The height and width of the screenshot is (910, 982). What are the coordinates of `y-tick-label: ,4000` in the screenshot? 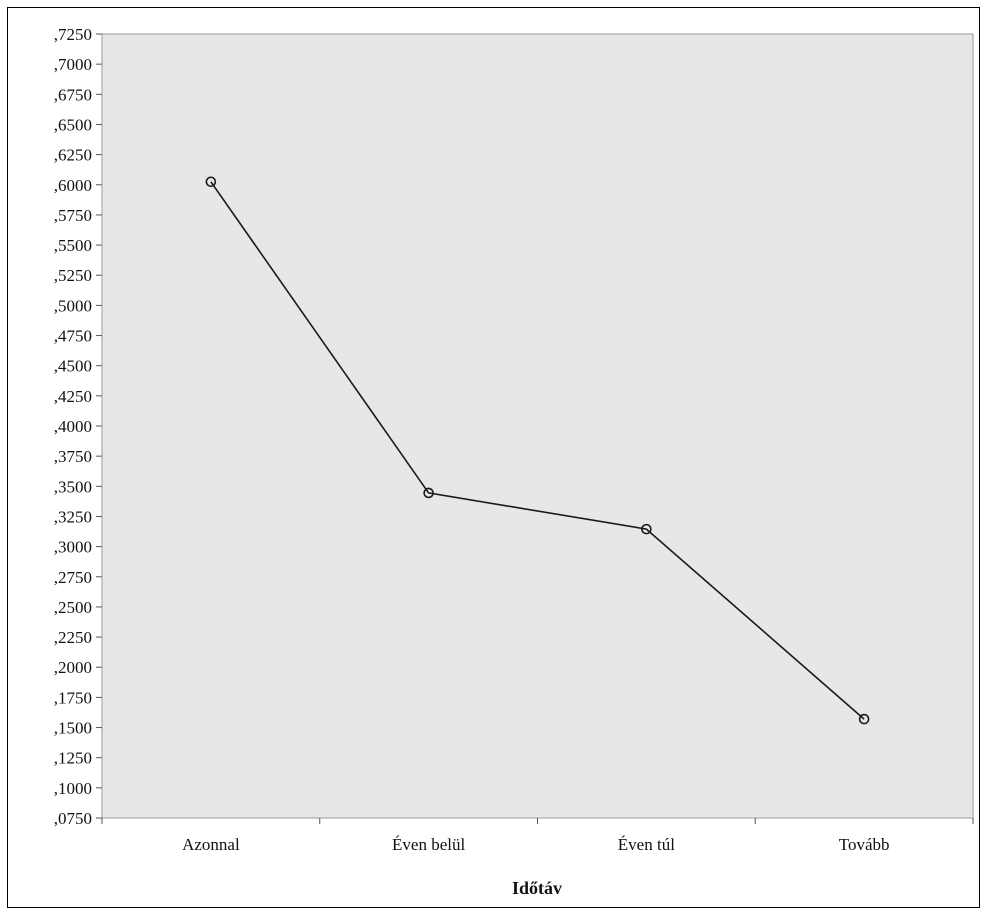 It's located at (73, 426).